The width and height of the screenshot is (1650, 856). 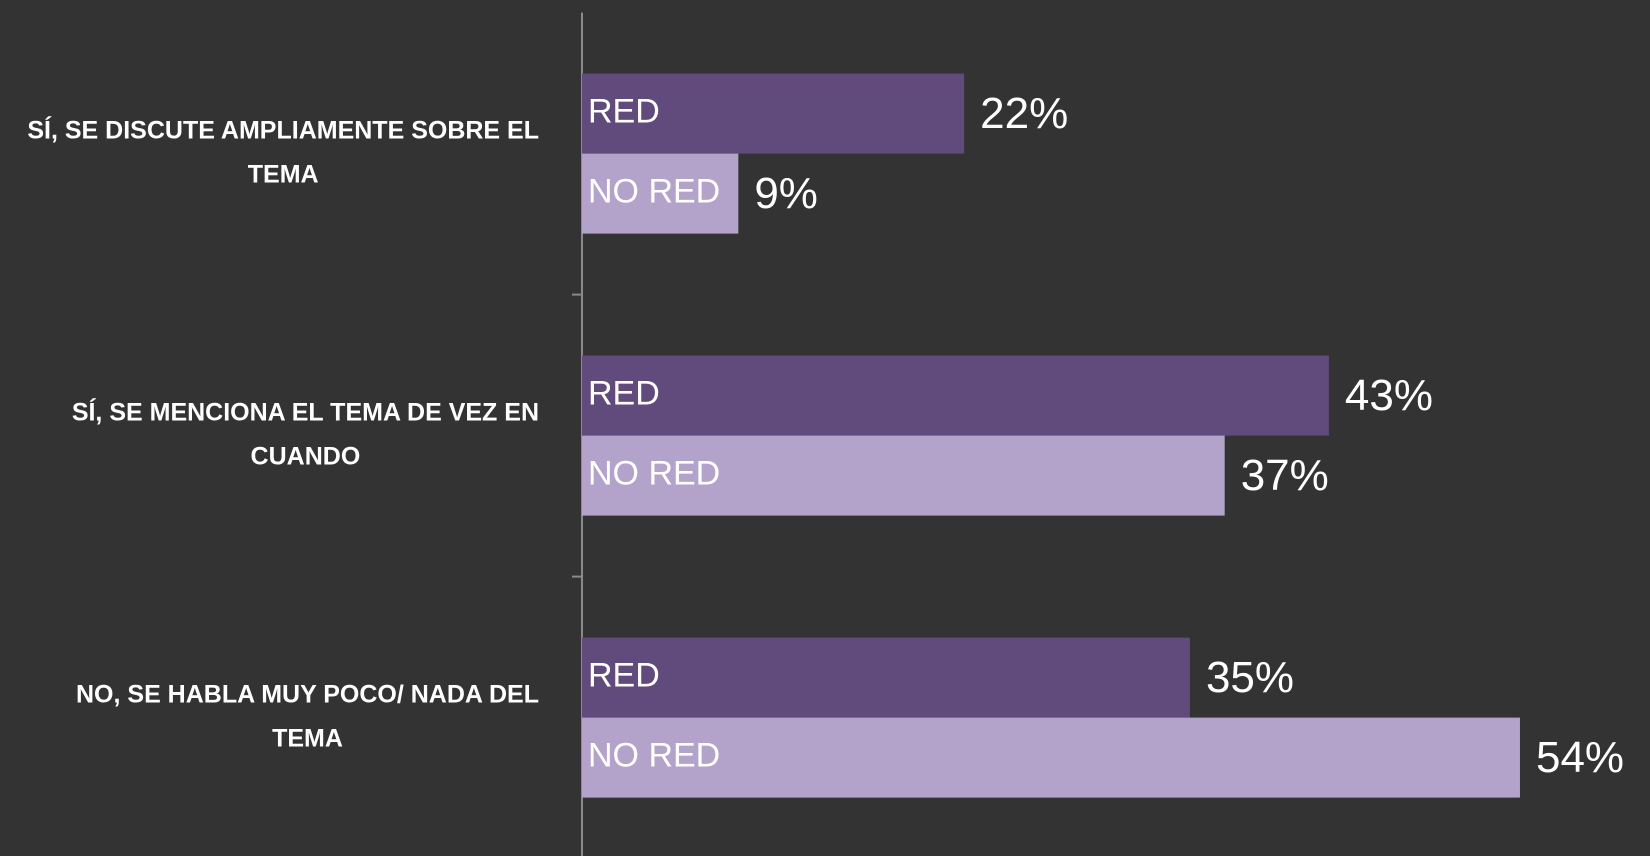 What do you see at coordinates (305, 433) in the screenshot?
I see `category-label: SÍ, SE MENCIONA EL TEMA DE VEZ EN CUANDO` at bounding box center [305, 433].